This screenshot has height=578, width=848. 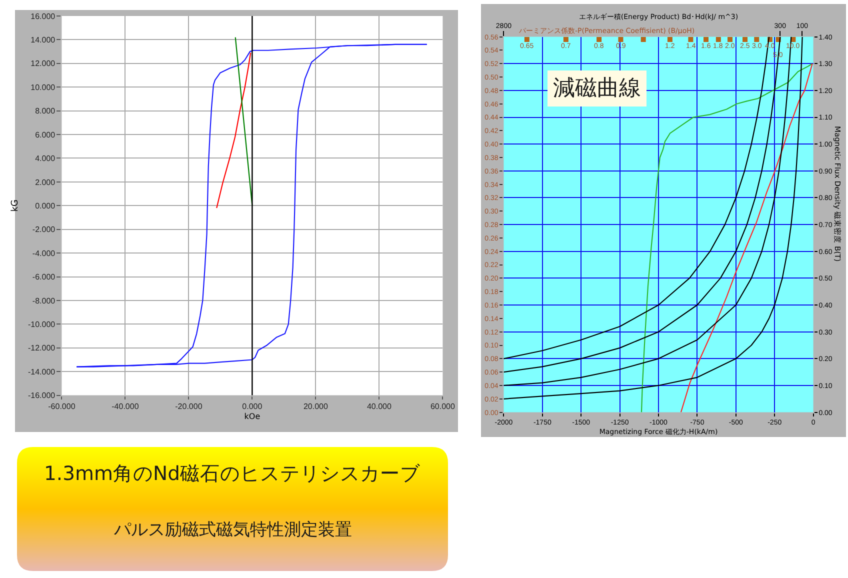 I want to click on y-axis-title: kG, so click(x=15, y=206).